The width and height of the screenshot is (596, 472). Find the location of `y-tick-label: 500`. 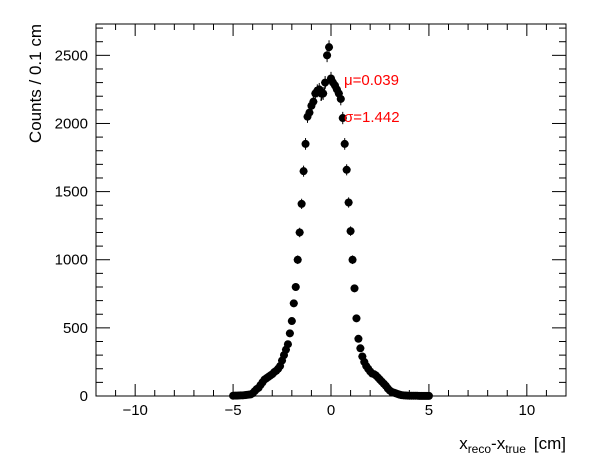

y-tick-label: 500 is located at coordinates (75, 328).